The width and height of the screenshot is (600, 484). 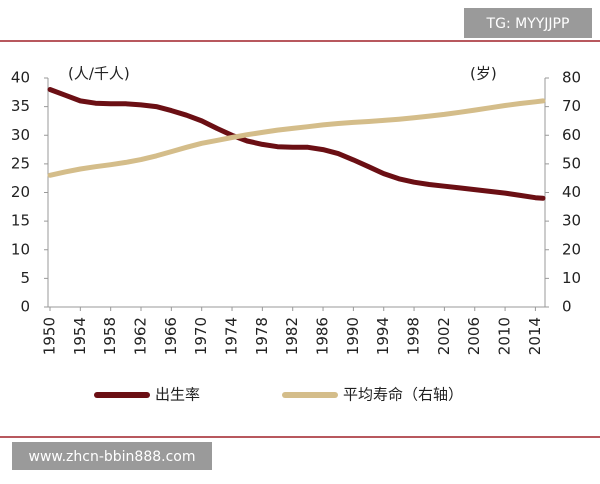 What do you see at coordinates (171, 336) in the screenshot?
I see `x-tick-label: 1966` at bounding box center [171, 336].